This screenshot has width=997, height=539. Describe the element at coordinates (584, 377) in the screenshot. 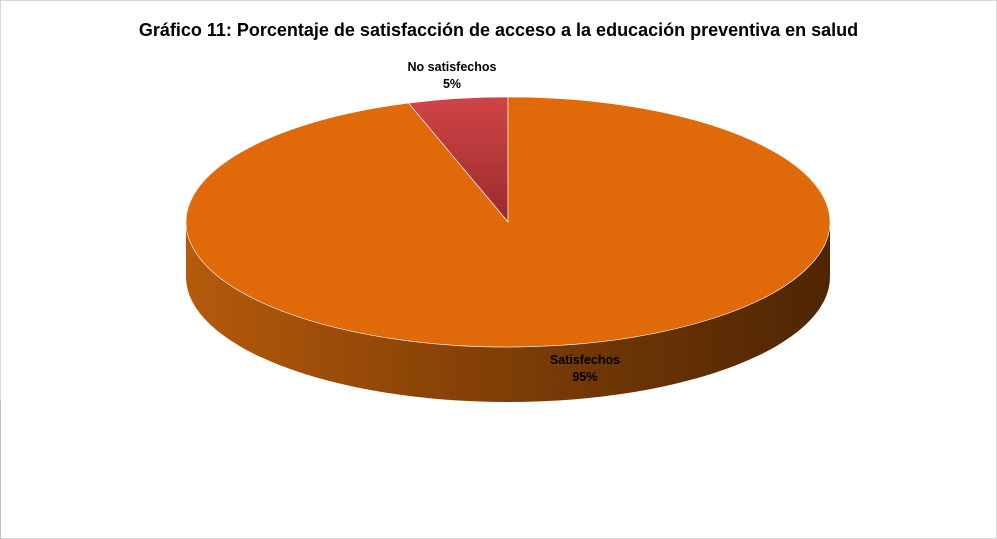

I see `data-label-percent-1: 95%` at that location.